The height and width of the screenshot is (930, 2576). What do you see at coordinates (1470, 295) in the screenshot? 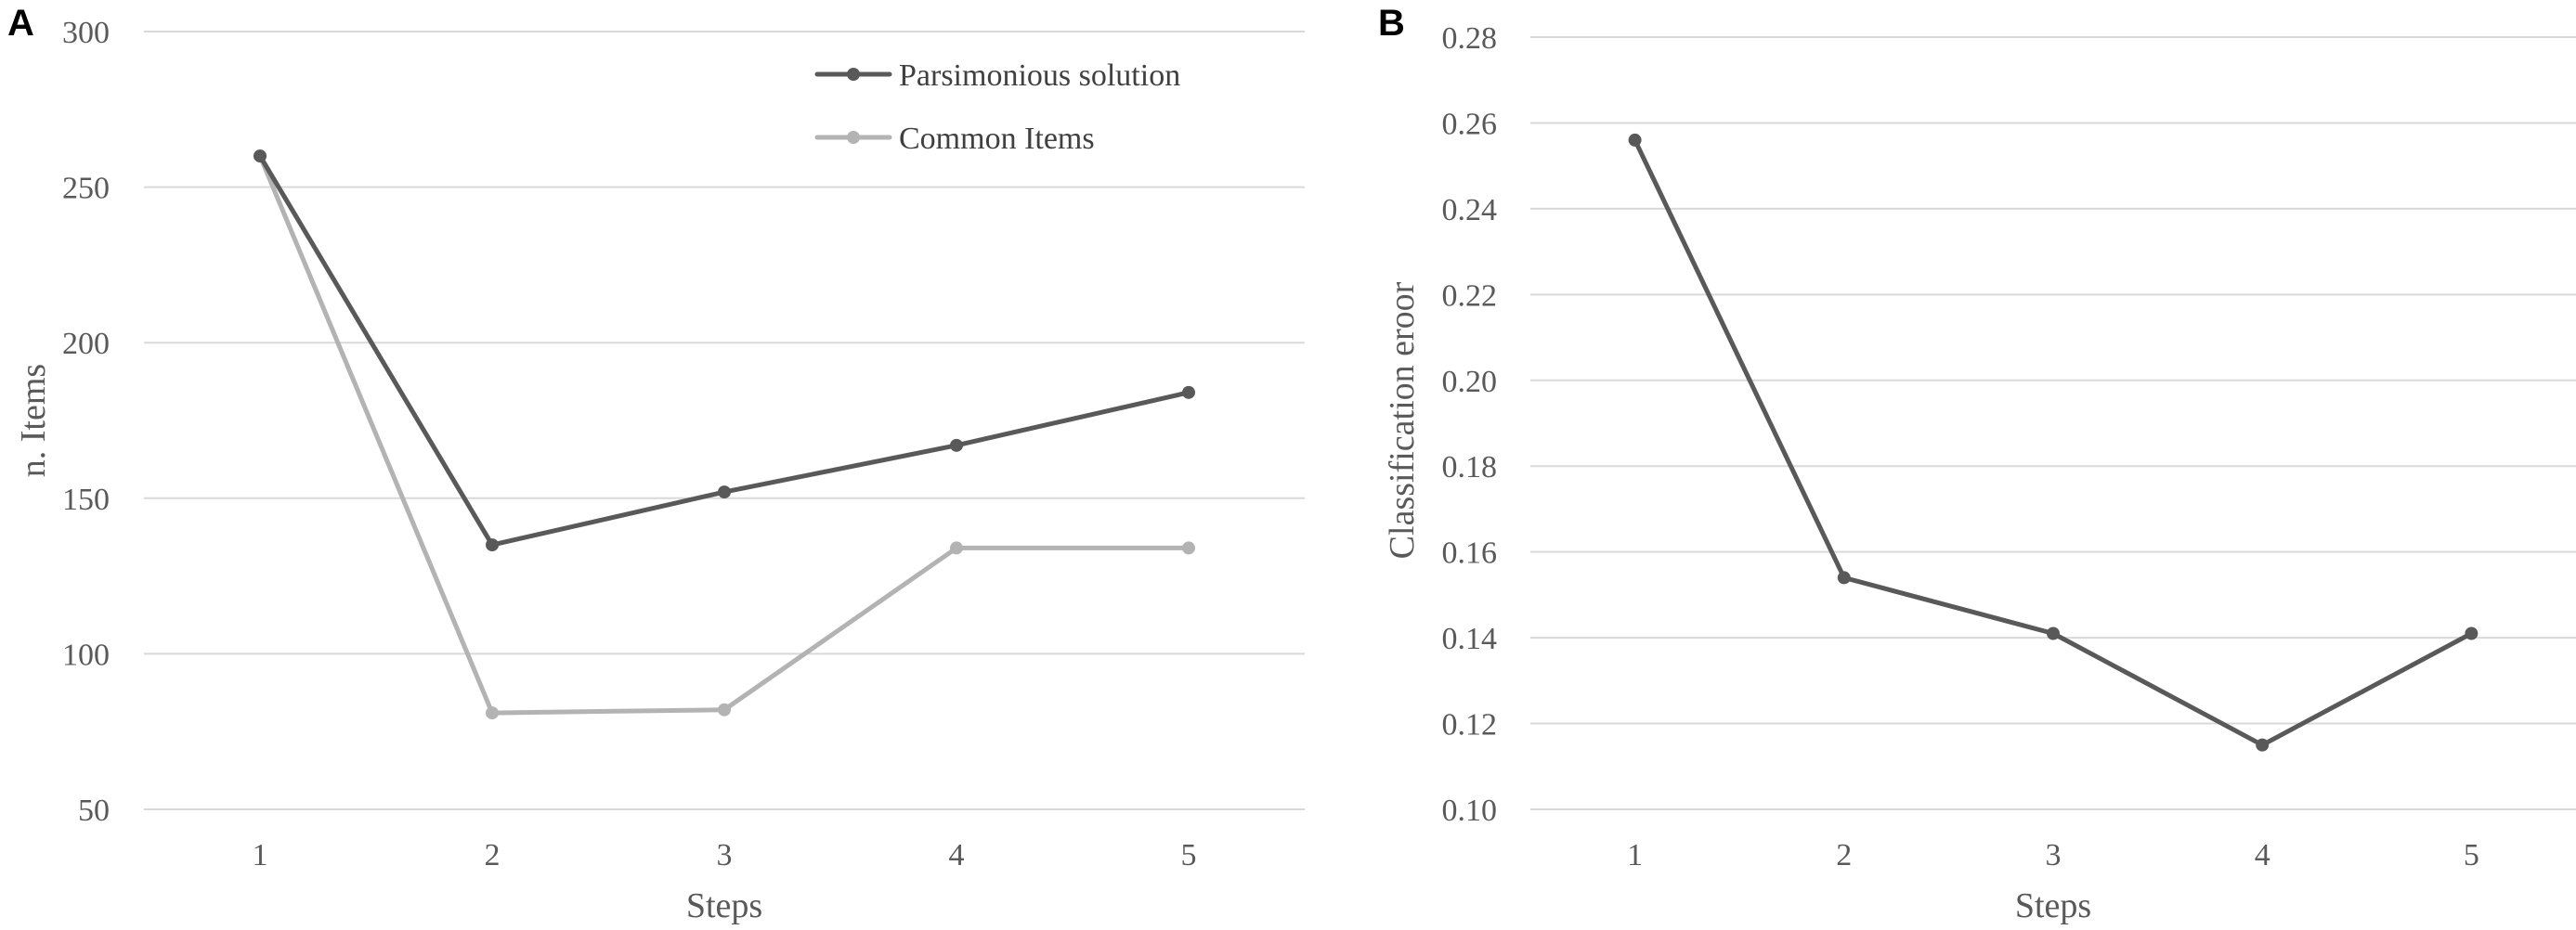
I see `y-tick-label: 0.22` at bounding box center [1470, 295].